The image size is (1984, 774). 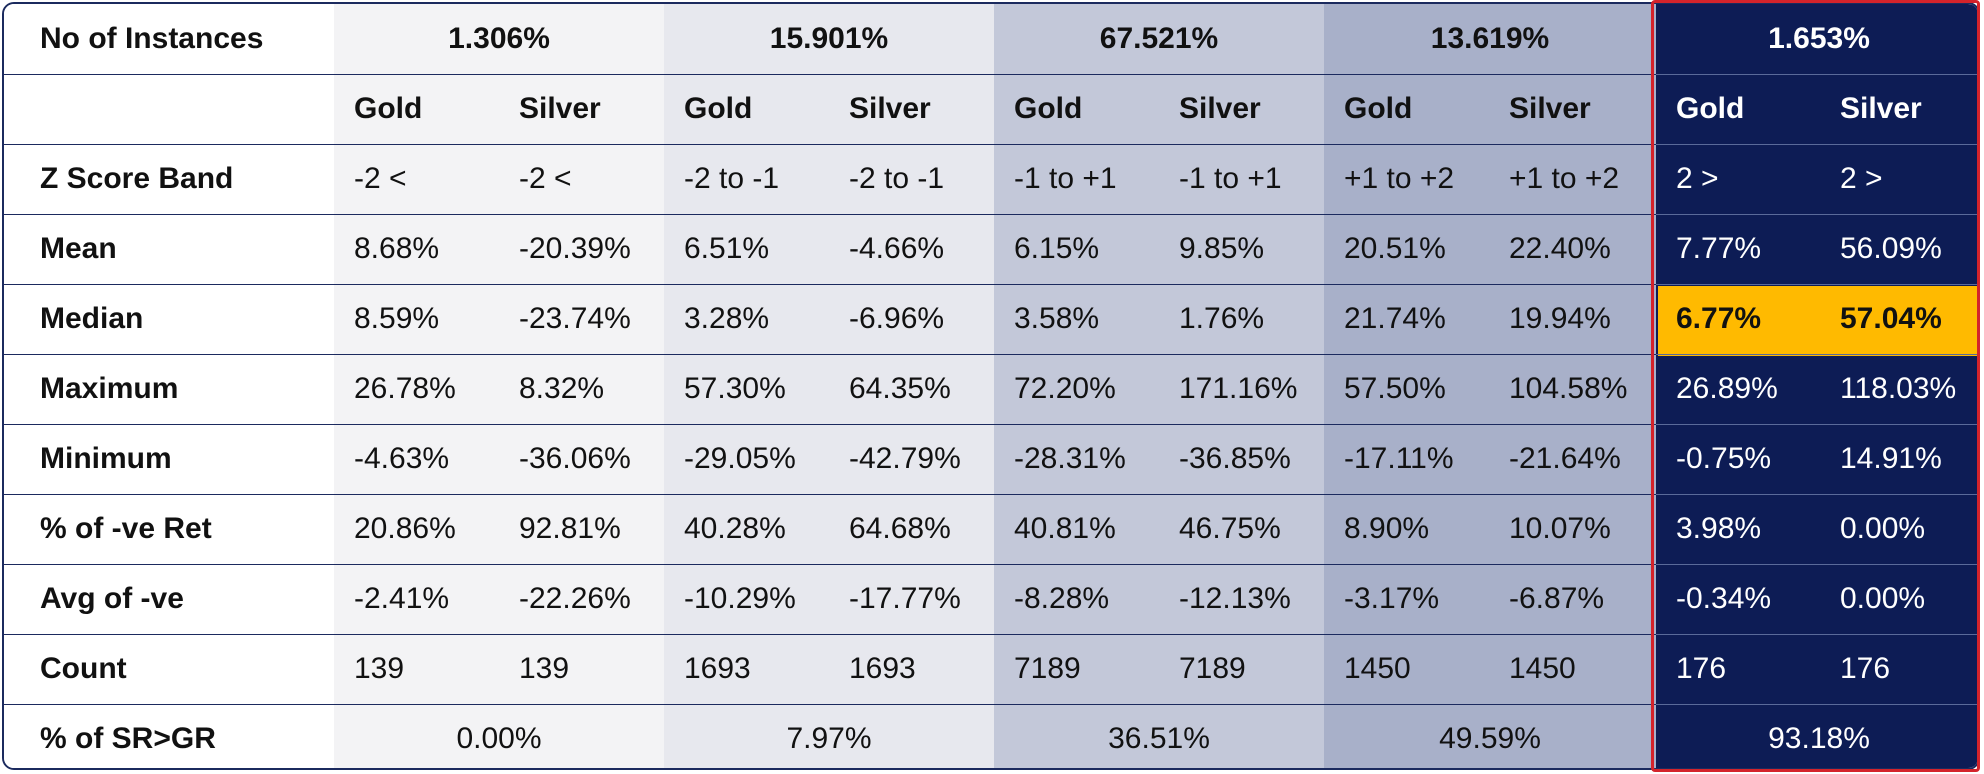 What do you see at coordinates (740, 598) in the screenshot?
I see `table-cell: -10.29%` at bounding box center [740, 598].